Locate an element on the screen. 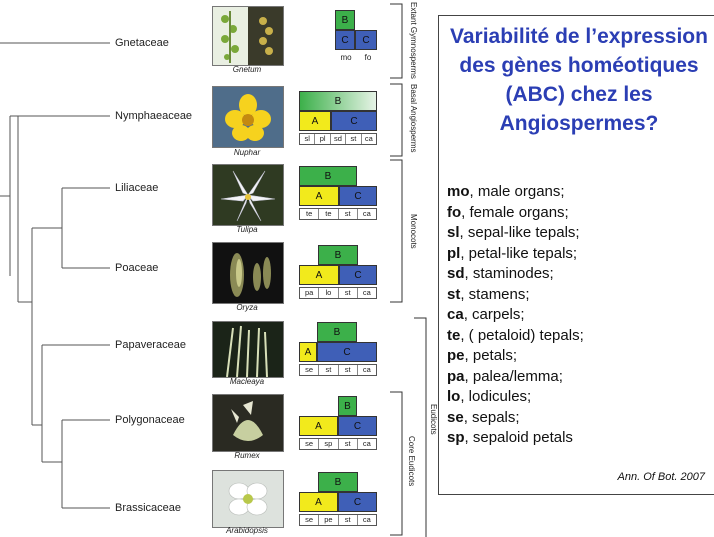 This screenshot has height=537, width=714. whorl-row: te te st ca is located at coordinates (338, 214).